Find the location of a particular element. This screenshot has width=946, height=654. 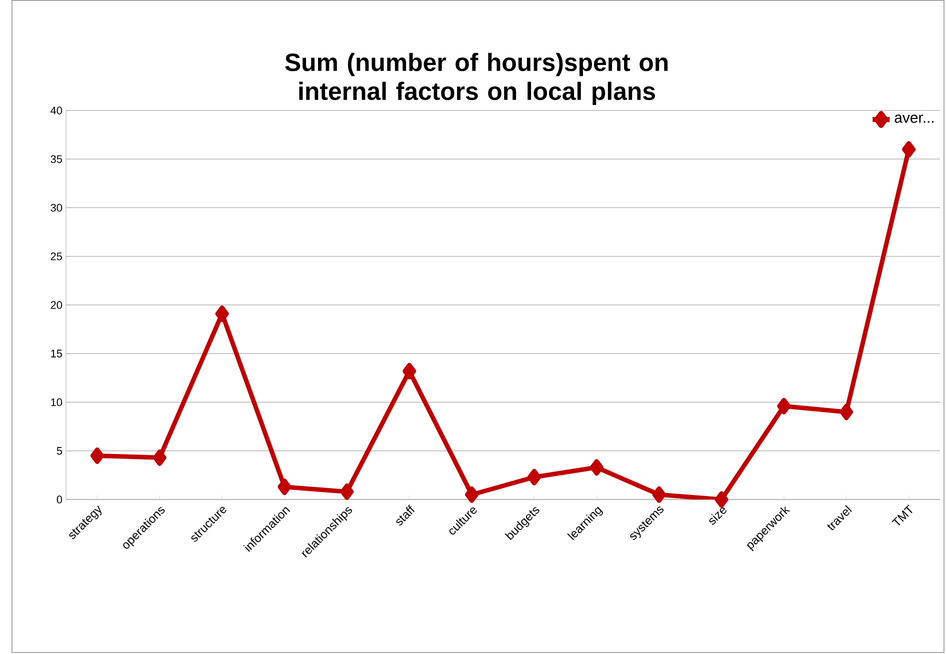

x-tick-label: size is located at coordinates (717, 515).